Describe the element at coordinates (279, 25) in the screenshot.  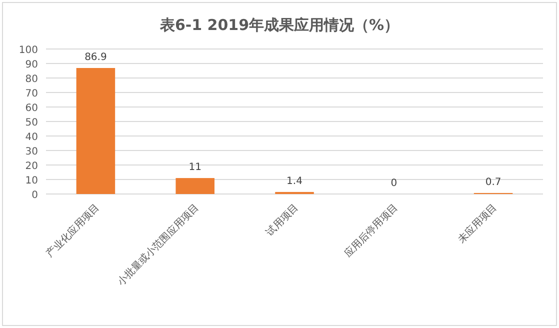
I see `chart-title: 表6-1 2019年成果应用情况（%）` at that location.